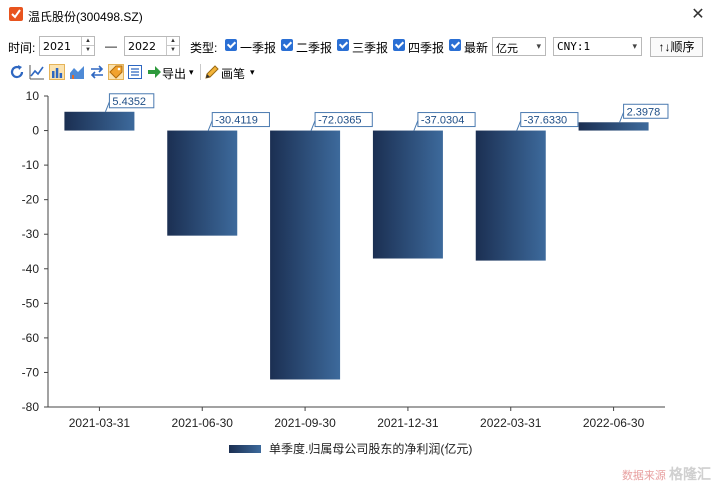 The height and width of the screenshot is (488, 719). What do you see at coordinates (507, 48) in the screenshot?
I see `unit-value: 亿元` at bounding box center [507, 48].